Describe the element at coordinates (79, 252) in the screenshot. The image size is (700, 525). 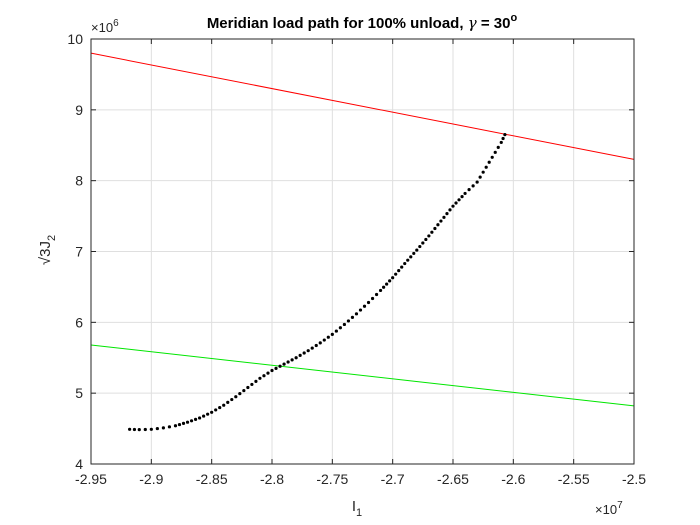
I see `y-tick-label: 7` at that location.